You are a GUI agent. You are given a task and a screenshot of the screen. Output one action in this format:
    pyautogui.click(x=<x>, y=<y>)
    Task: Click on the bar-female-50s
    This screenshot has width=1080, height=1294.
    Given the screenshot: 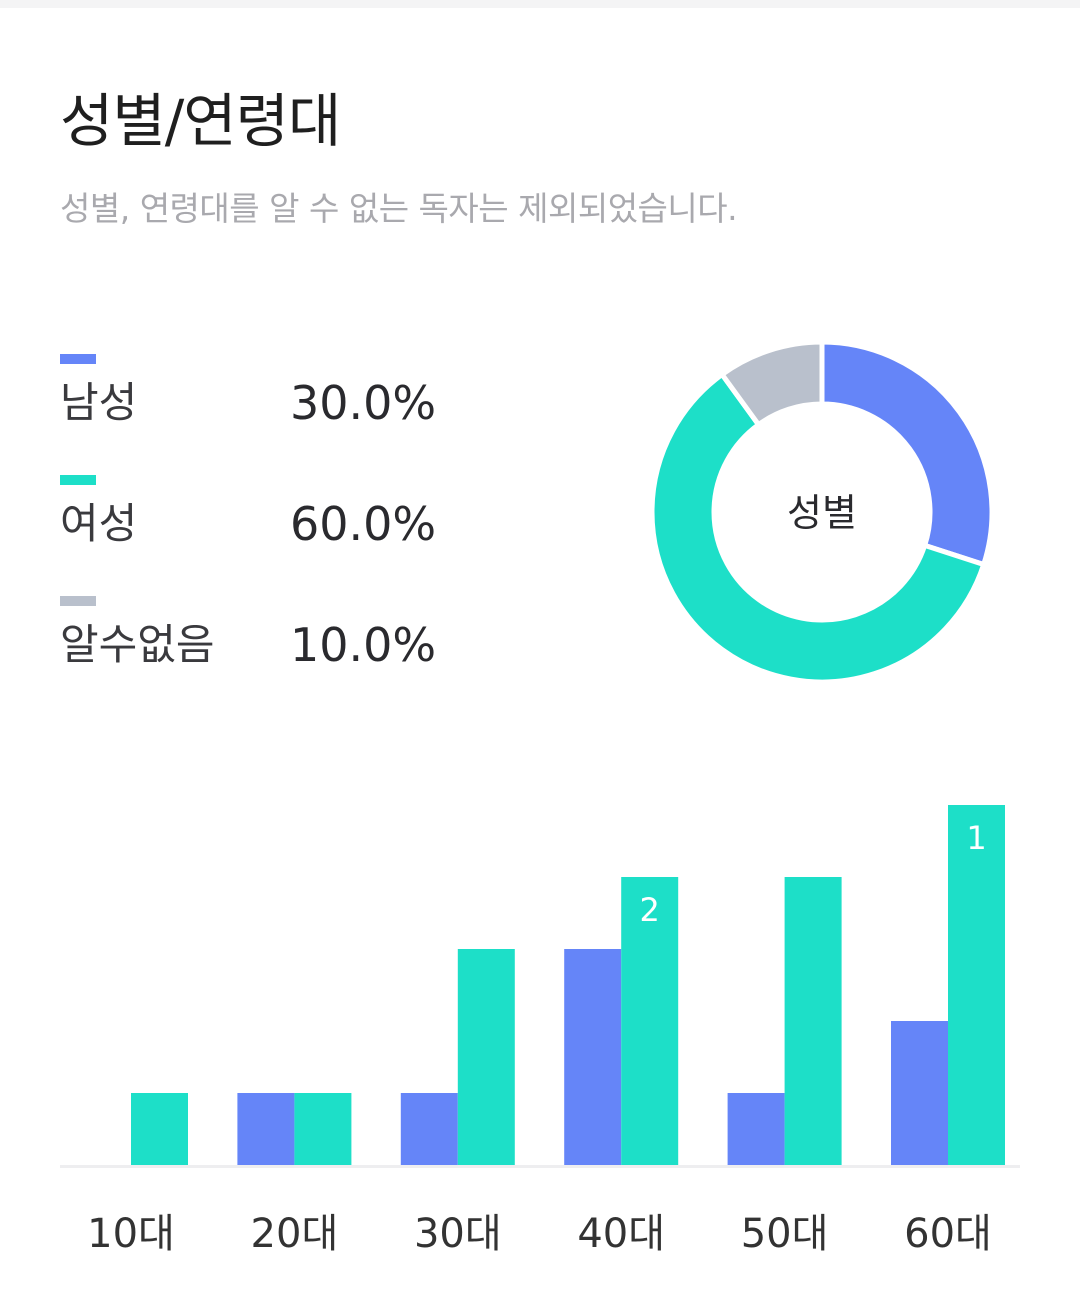 What is the action you would take?
    pyautogui.click(x=813, y=1021)
    